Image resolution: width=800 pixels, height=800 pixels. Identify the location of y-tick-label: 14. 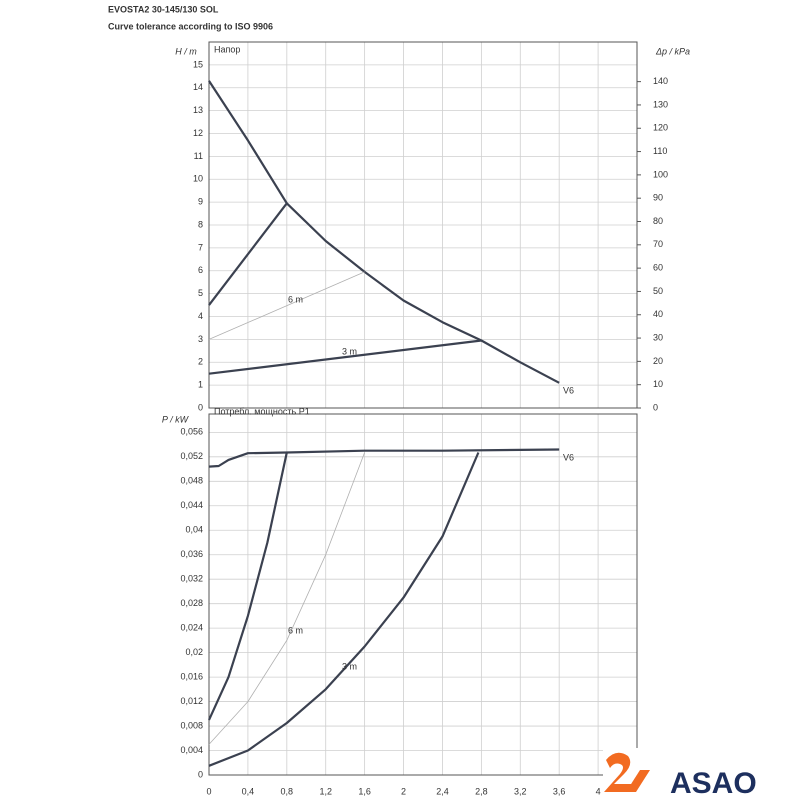
(198, 87).